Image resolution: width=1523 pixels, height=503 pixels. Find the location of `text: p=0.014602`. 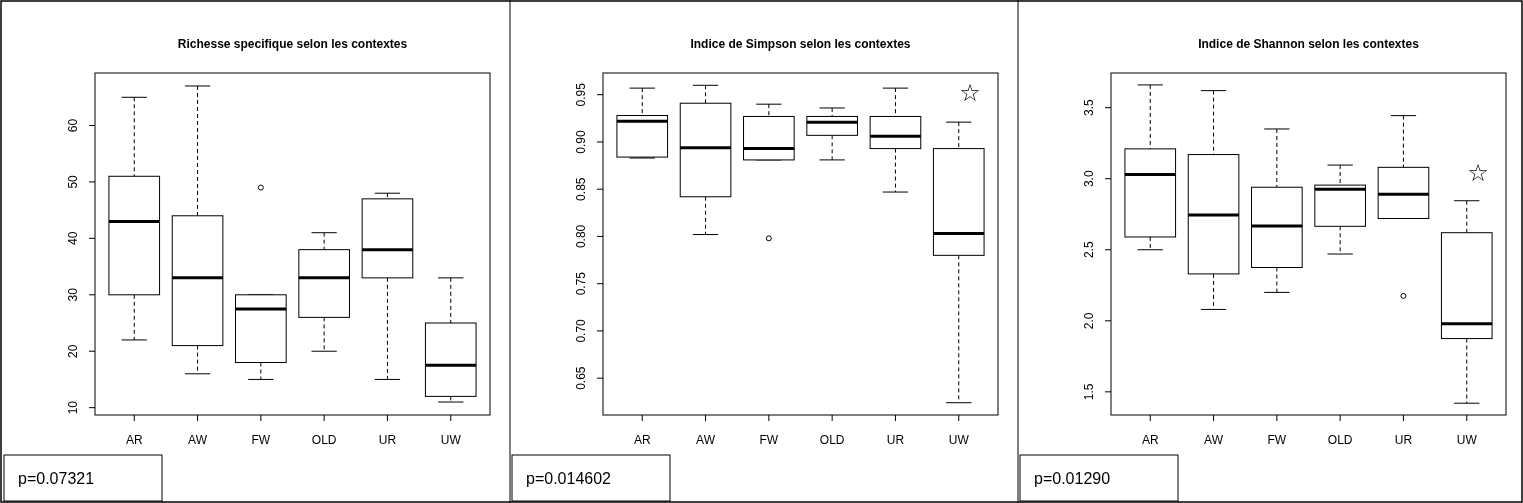

text: p=0.014602 is located at coordinates (569, 478).